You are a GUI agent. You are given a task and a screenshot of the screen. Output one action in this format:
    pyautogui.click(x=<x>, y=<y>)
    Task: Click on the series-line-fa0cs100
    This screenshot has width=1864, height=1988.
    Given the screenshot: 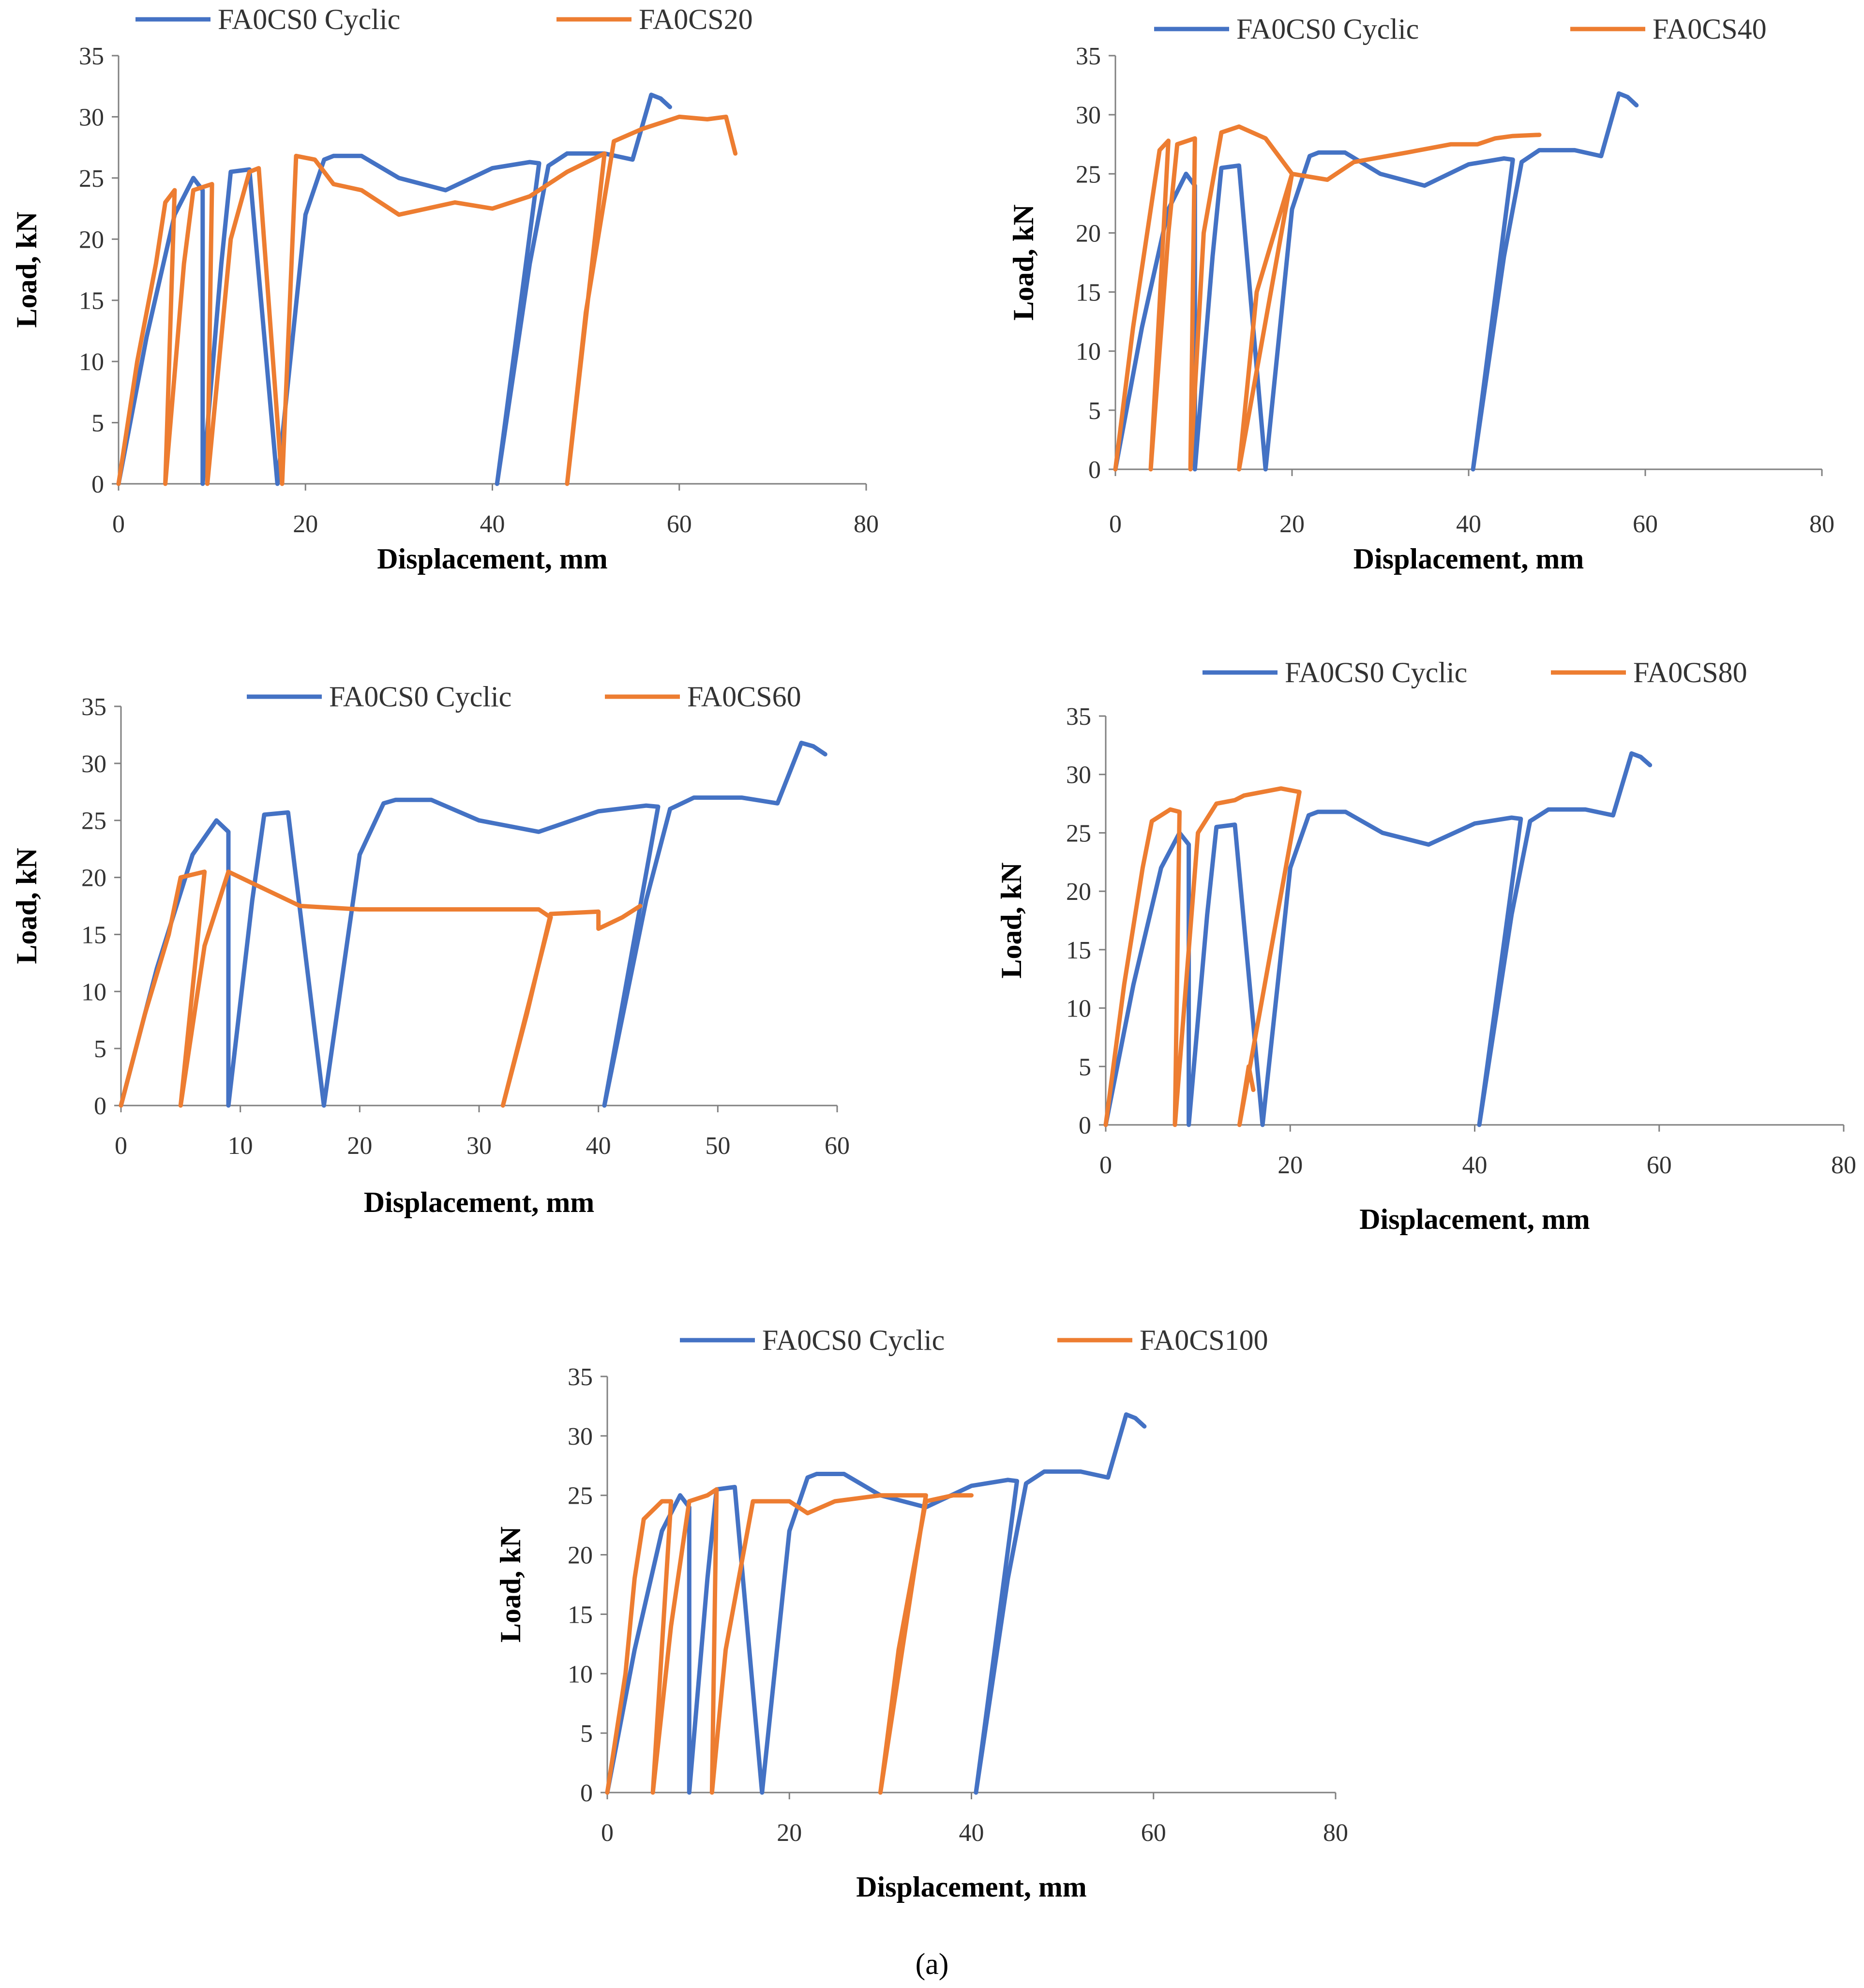 What is the action you would take?
    pyautogui.click(x=789, y=1641)
    